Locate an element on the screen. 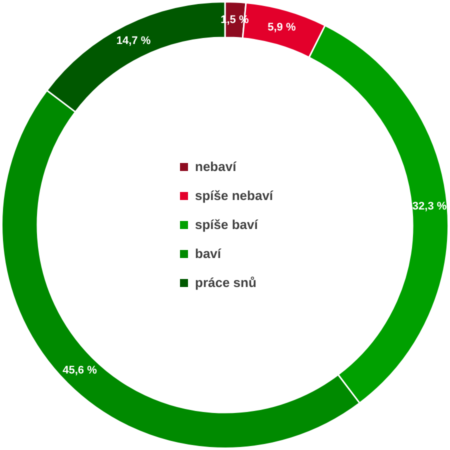  legend-label: práce snů is located at coordinates (225, 282).